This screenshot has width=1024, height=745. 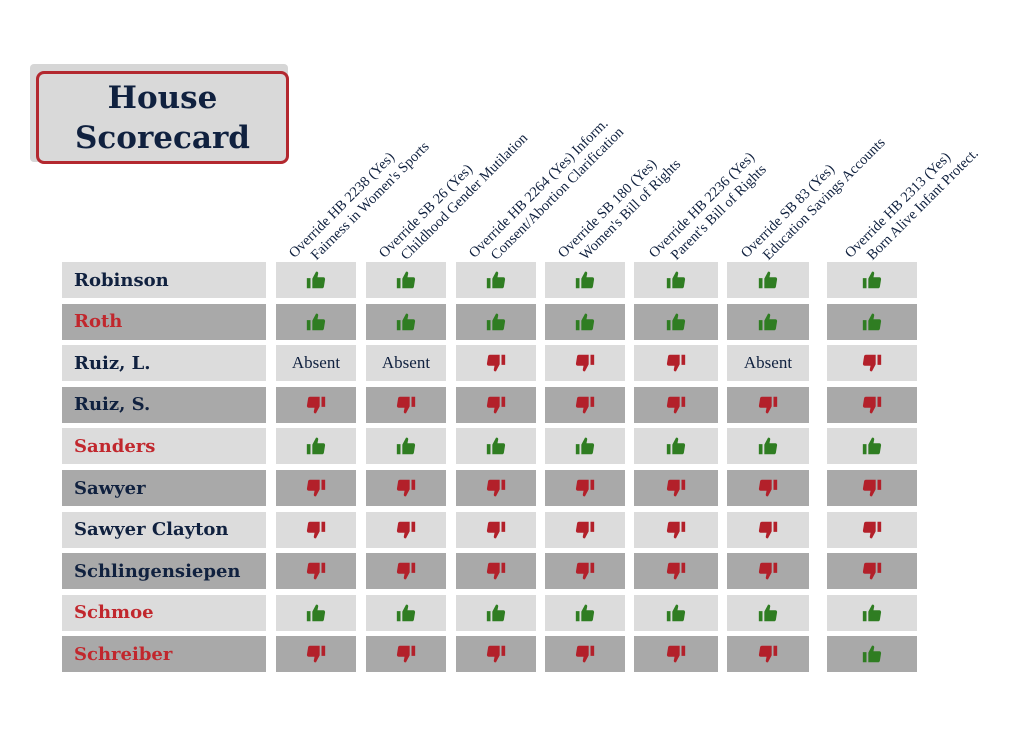 I want to click on title-card: House Scorecard, so click(x=162, y=117).